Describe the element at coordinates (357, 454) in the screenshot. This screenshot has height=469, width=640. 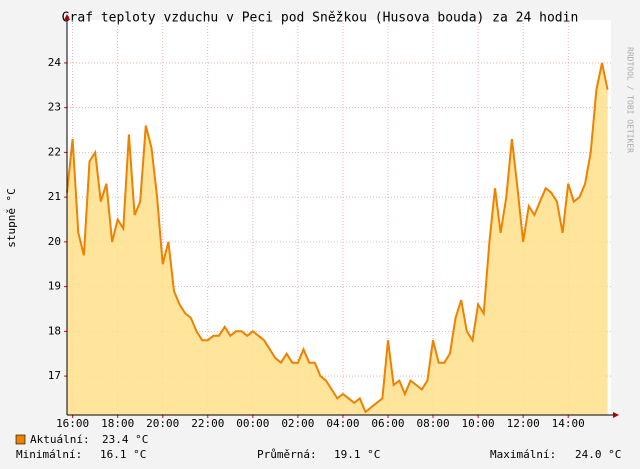
I see `stat-value: 19.1 °C` at that location.